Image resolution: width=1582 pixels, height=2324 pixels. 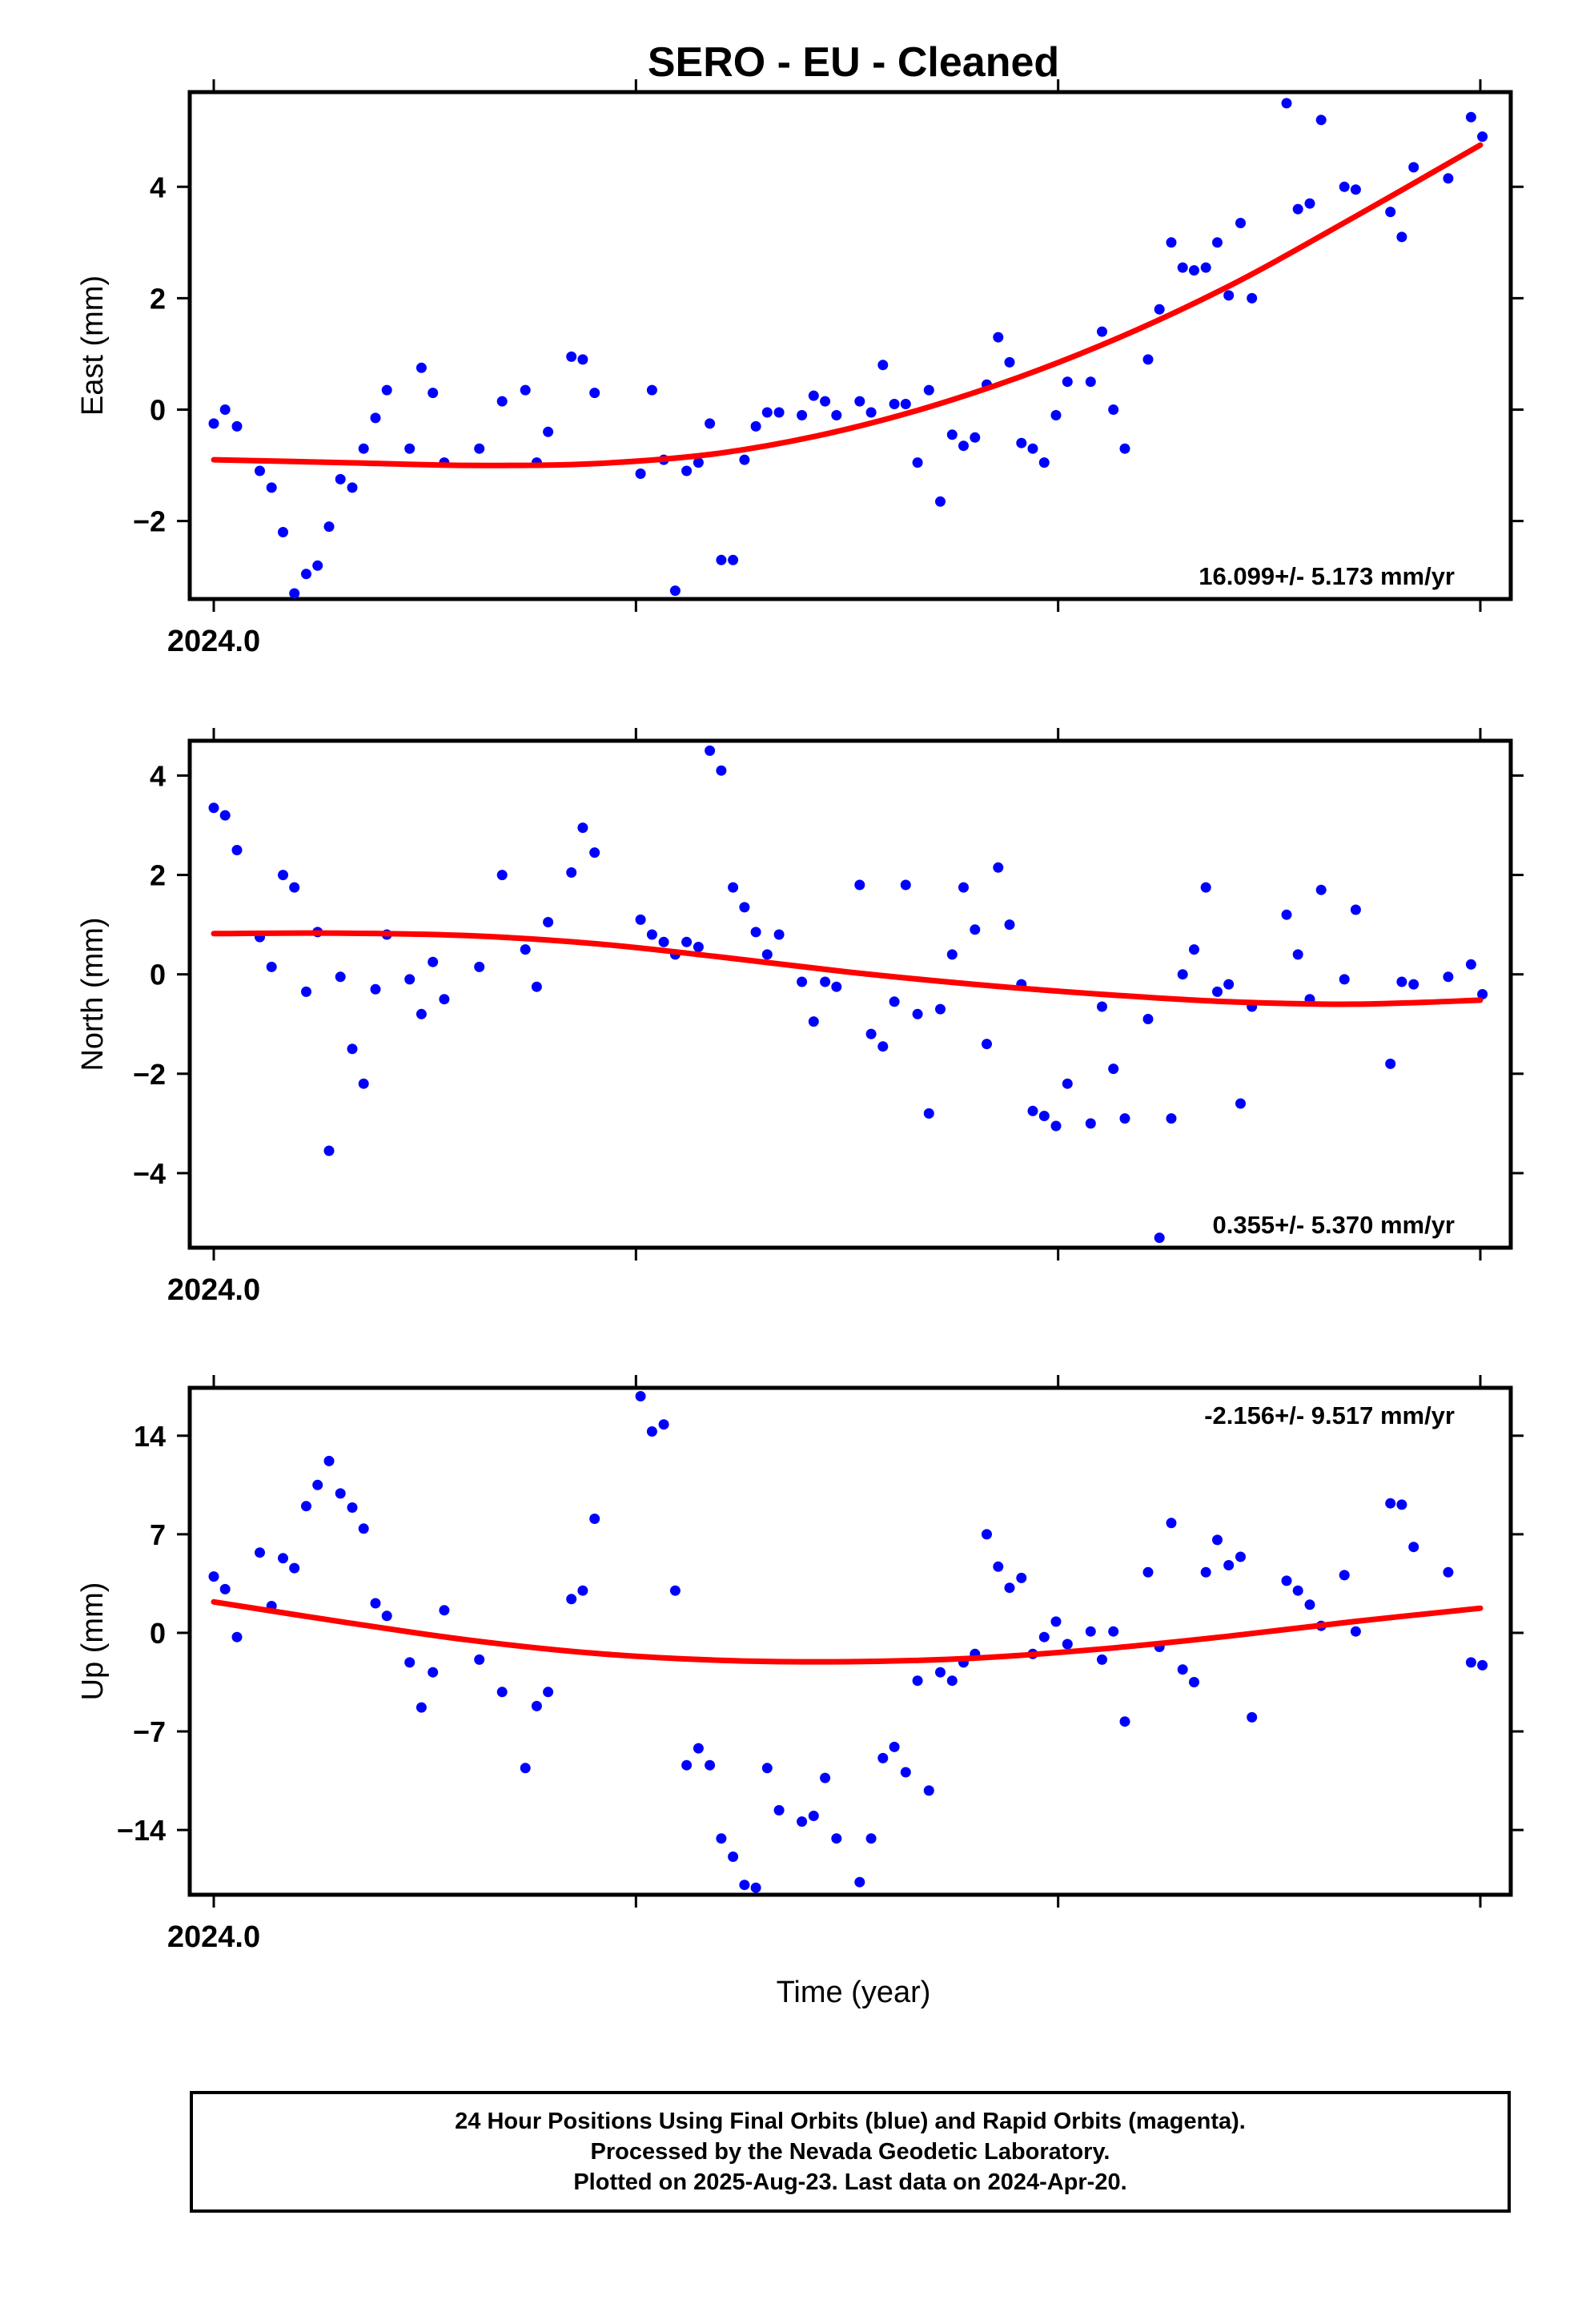 What do you see at coordinates (93, 994) in the screenshot?
I see `north-y-axis-label: North (mm)` at bounding box center [93, 994].